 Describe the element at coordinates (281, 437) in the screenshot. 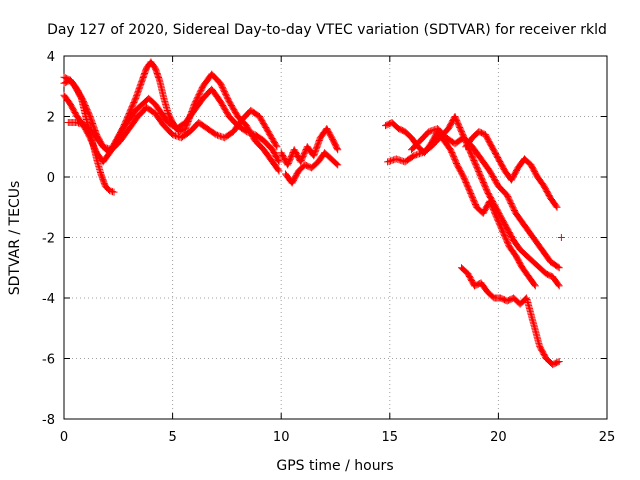

I see `x-tick-label: 10` at that location.